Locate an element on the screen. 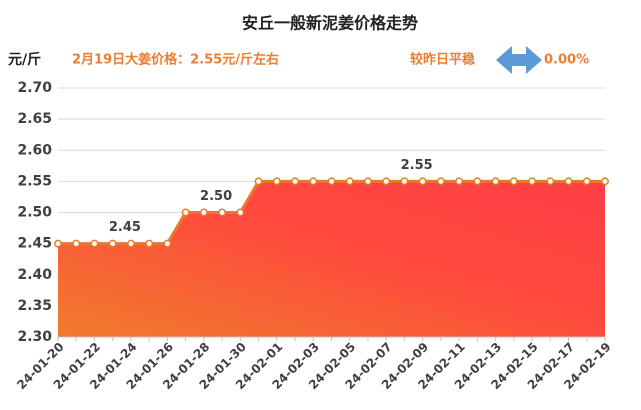 The image size is (641, 410). y-tick-label: 2.40 is located at coordinates (34, 275).